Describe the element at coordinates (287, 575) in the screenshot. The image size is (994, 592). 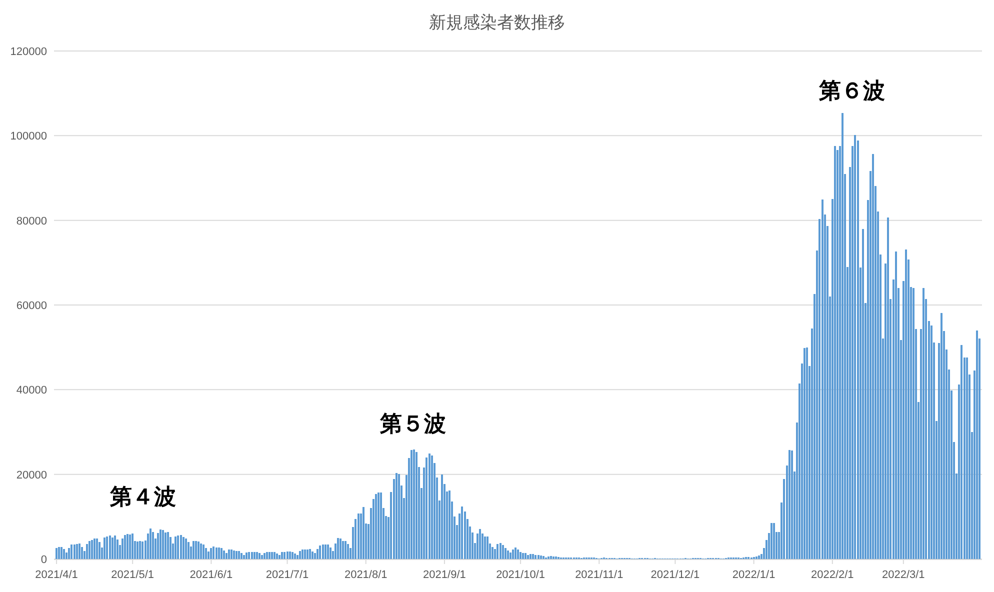
I see `x-tick-label: 2021/7/1` at that location.